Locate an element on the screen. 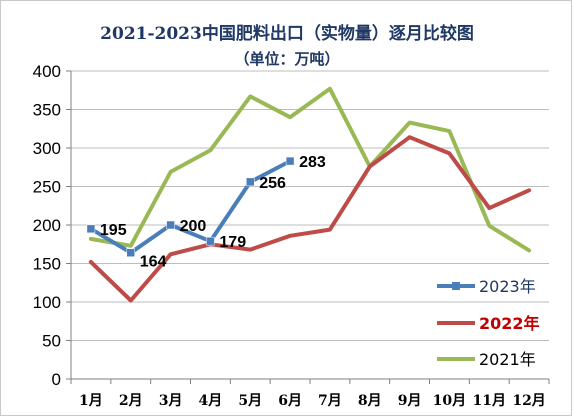 The height and width of the screenshot is (418, 574). y-tick-label: 50 is located at coordinates (51, 341).